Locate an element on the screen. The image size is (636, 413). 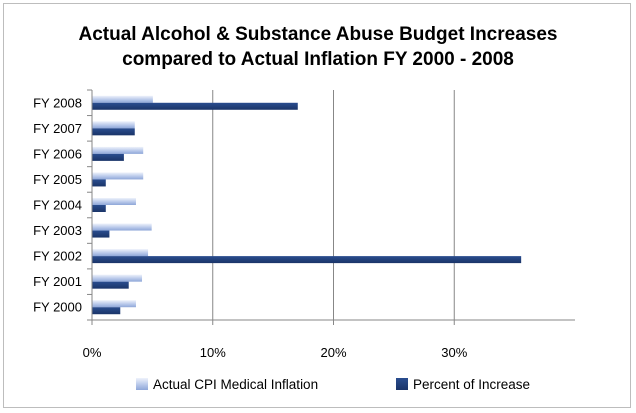
y-category-label: FY 2005 is located at coordinates (57, 179).